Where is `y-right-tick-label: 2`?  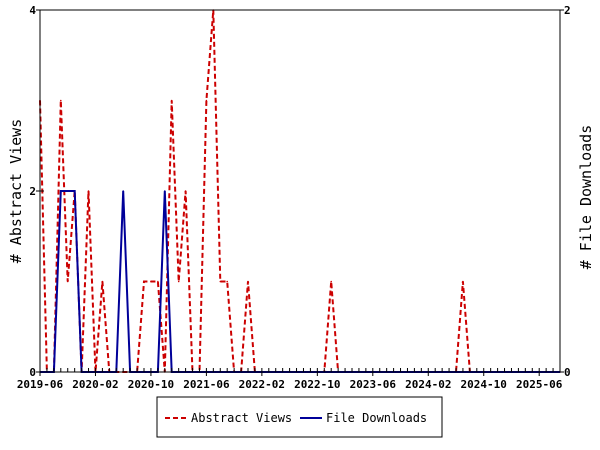 y-right-tick-label: 2 is located at coordinates (567, 10).